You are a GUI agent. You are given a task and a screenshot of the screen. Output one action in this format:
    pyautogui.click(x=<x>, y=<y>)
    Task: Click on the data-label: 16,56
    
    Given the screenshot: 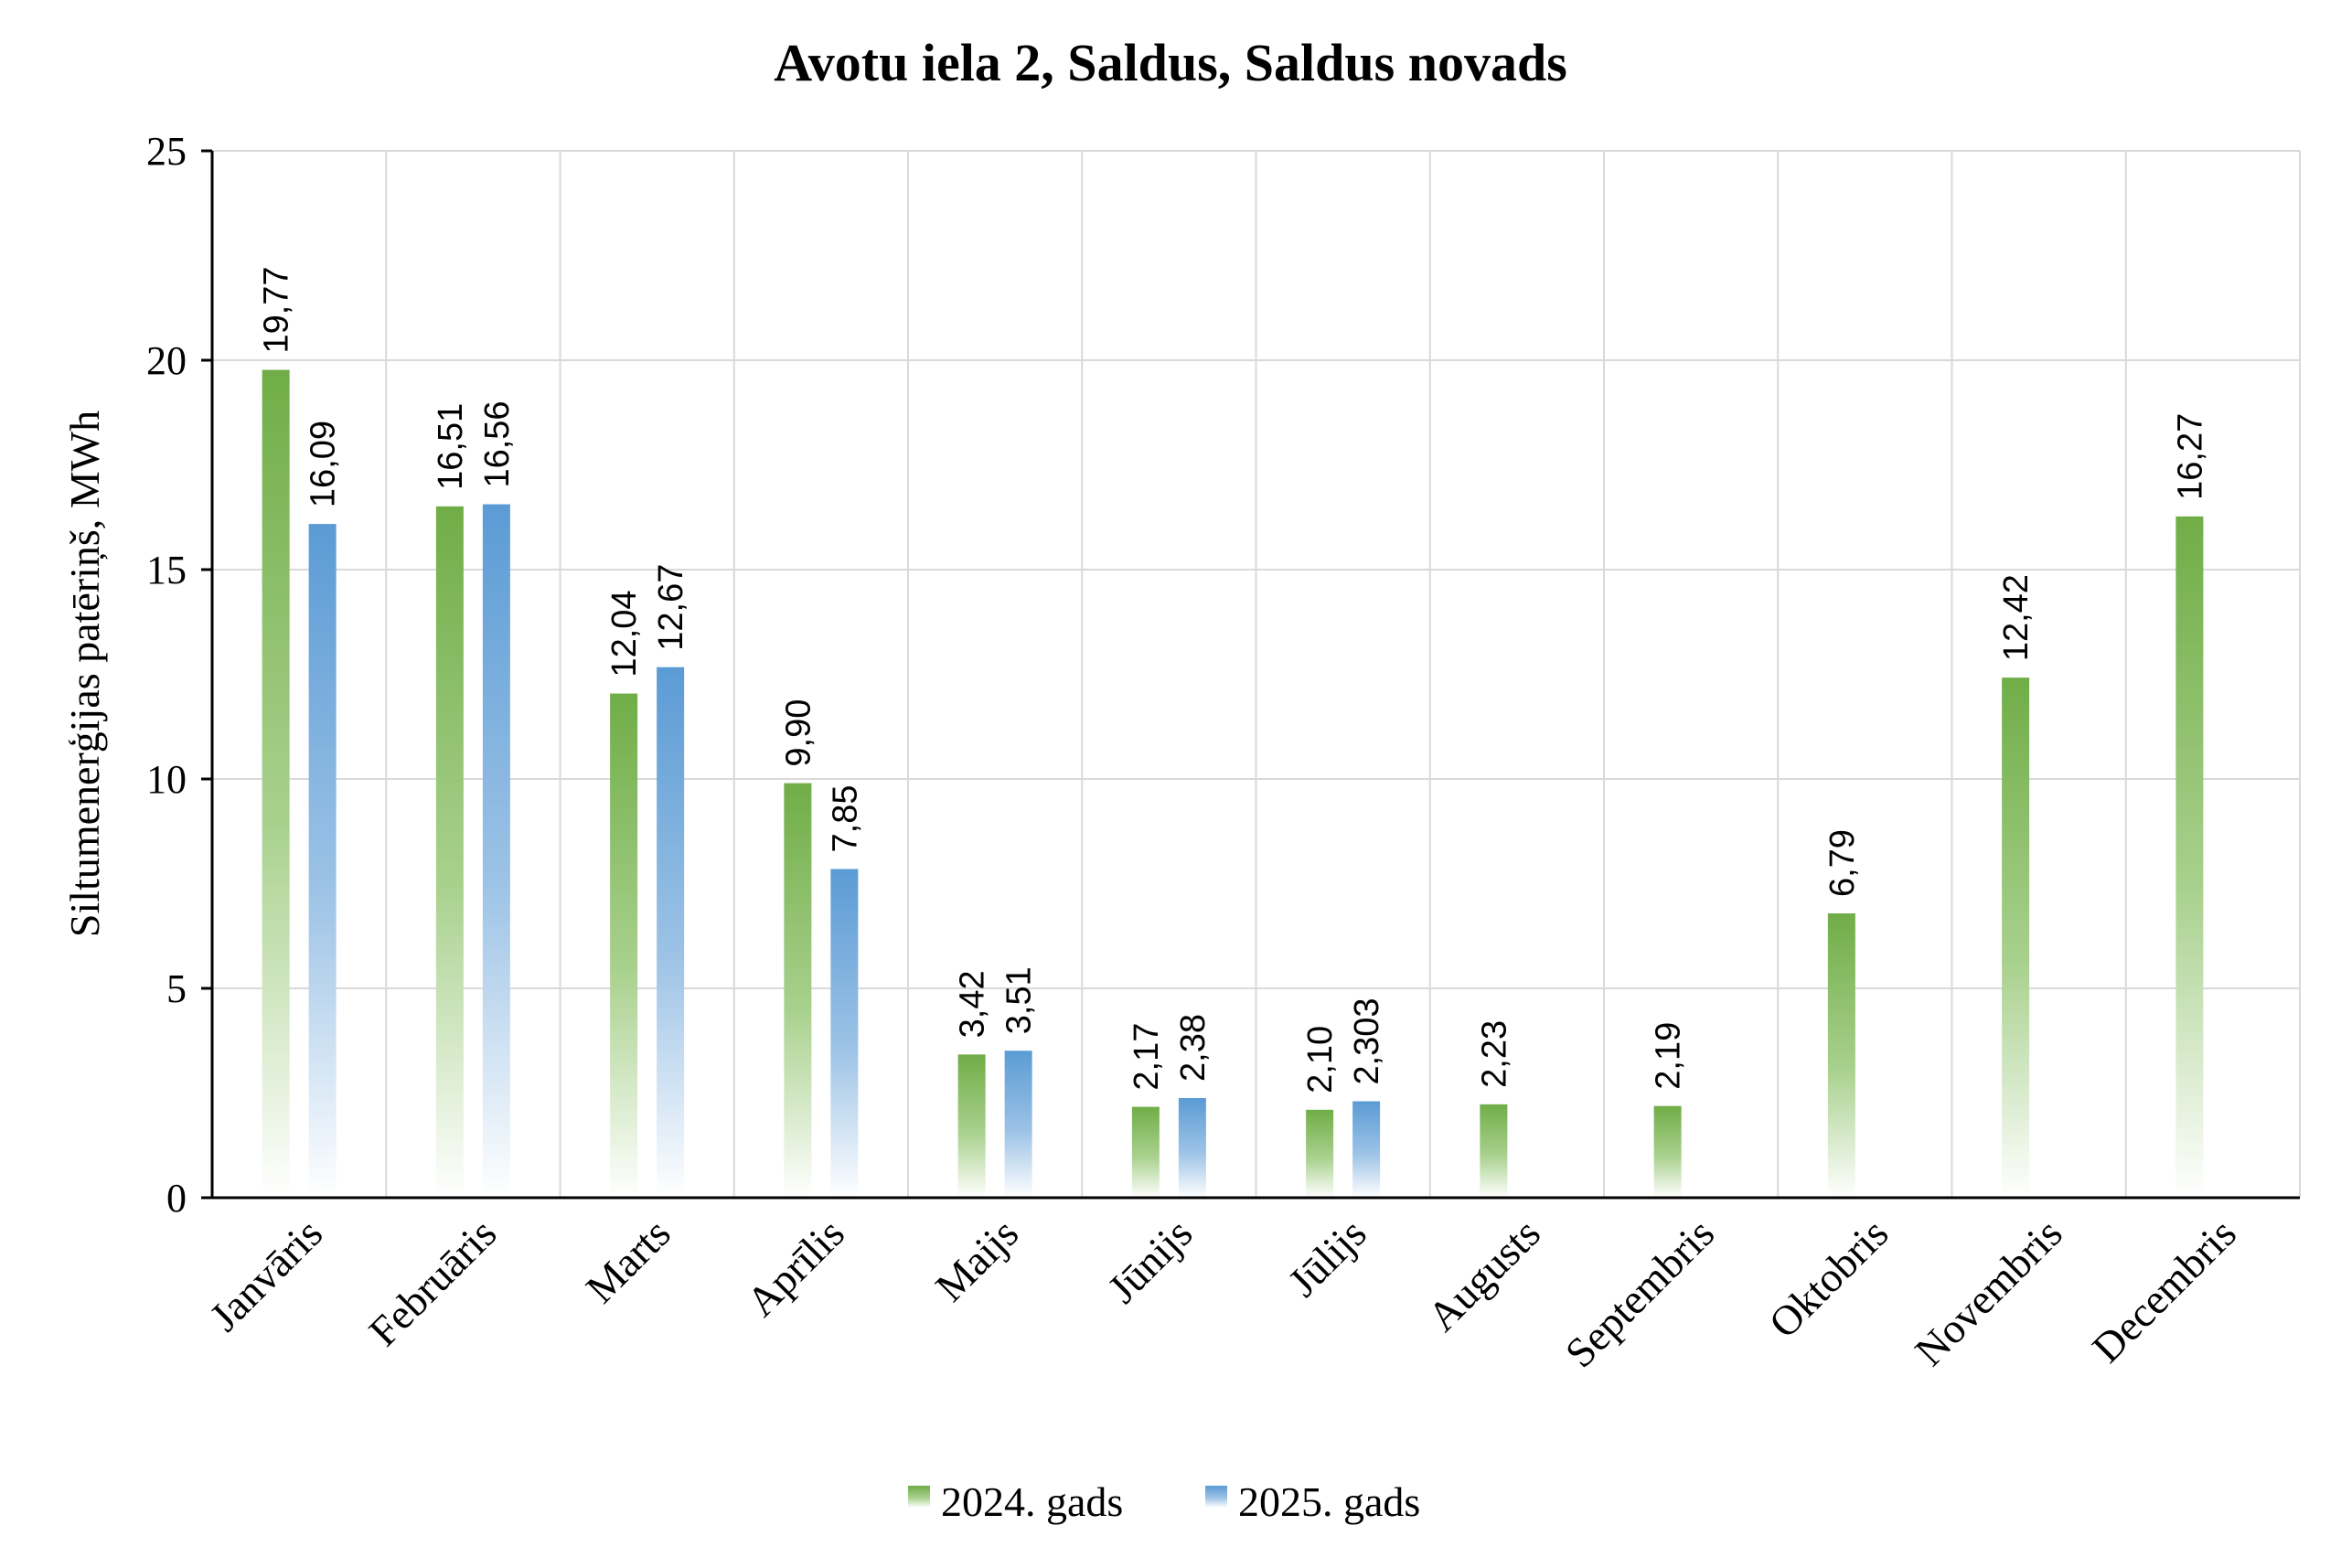 What is the action you would take?
    pyautogui.click(x=497, y=443)
    